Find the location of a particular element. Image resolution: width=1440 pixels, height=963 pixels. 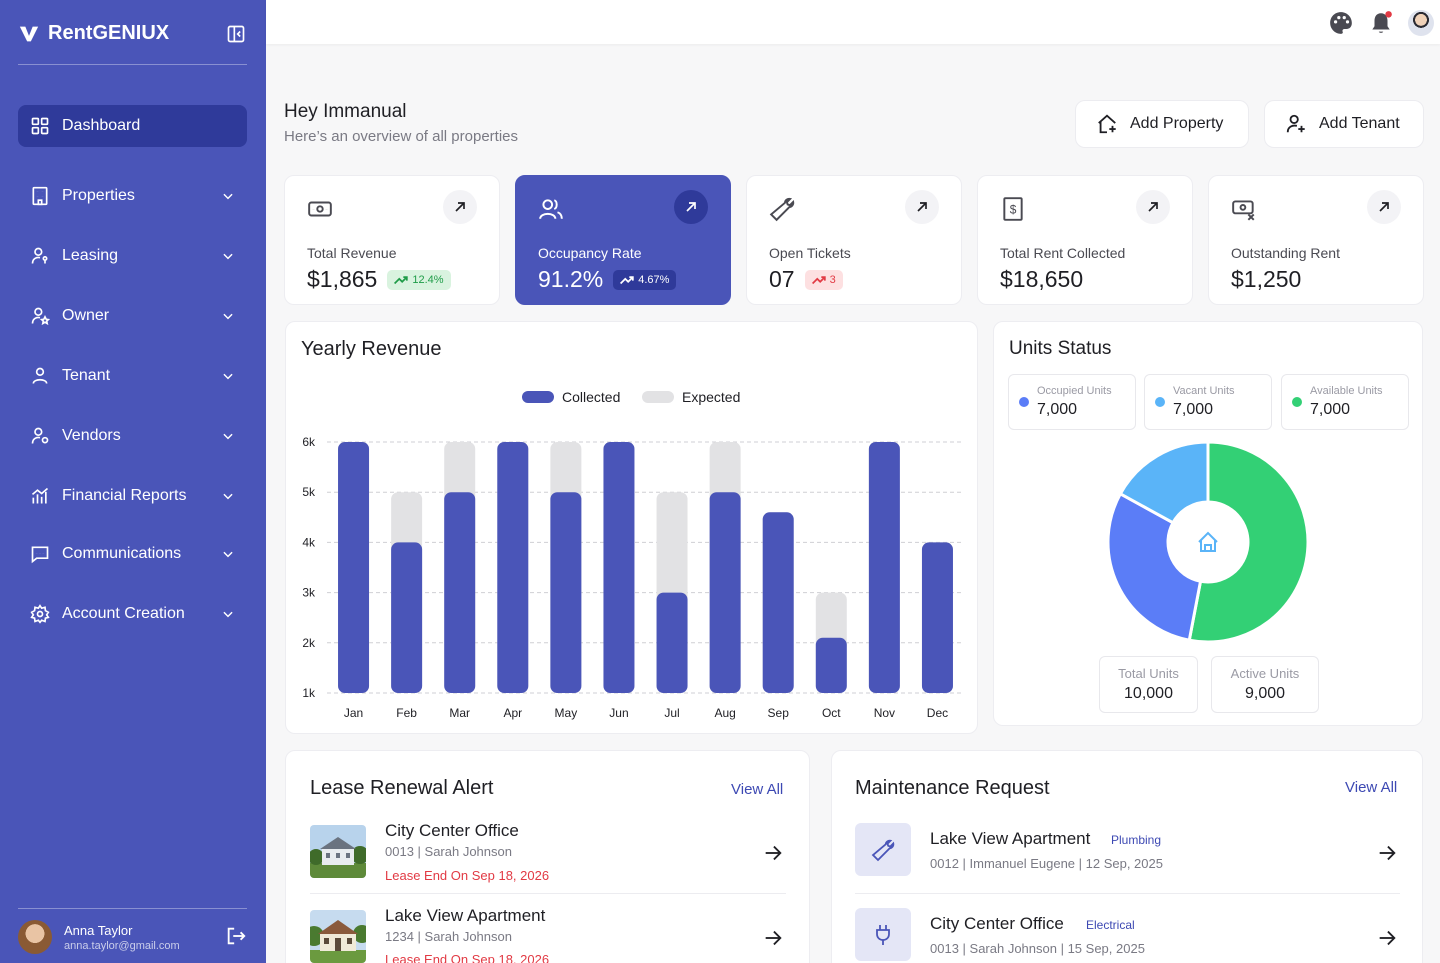

sidebar-item-vendors: Vendors is located at coordinates (132, 436).